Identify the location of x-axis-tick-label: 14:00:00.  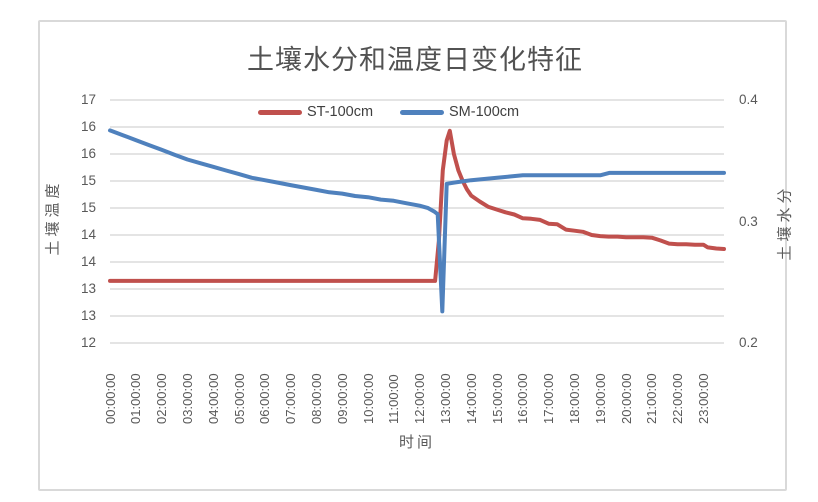
(471, 398).